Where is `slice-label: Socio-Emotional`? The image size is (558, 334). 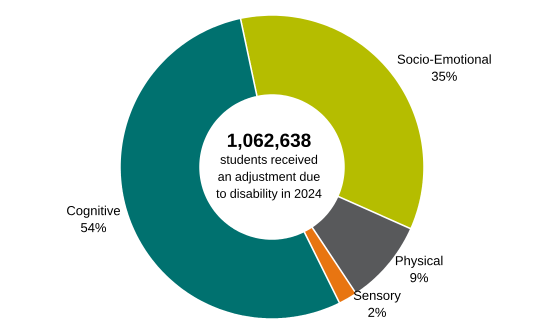 slice-label: Socio-Emotional is located at coordinates (444, 59).